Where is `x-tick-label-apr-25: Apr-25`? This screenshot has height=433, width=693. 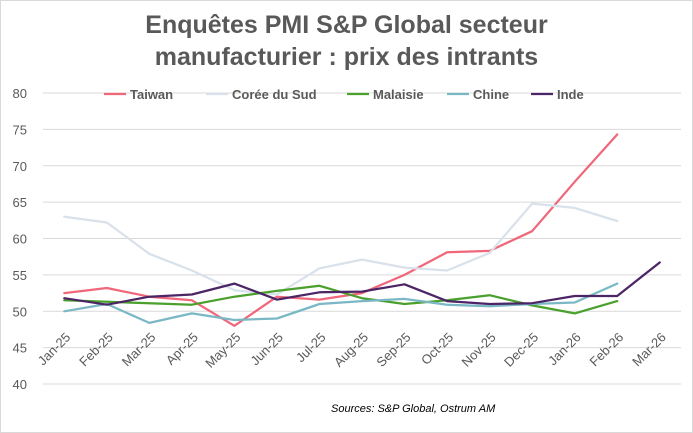
x-tick-label-apr-25: Apr-25 is located at coordinates (182, 349).